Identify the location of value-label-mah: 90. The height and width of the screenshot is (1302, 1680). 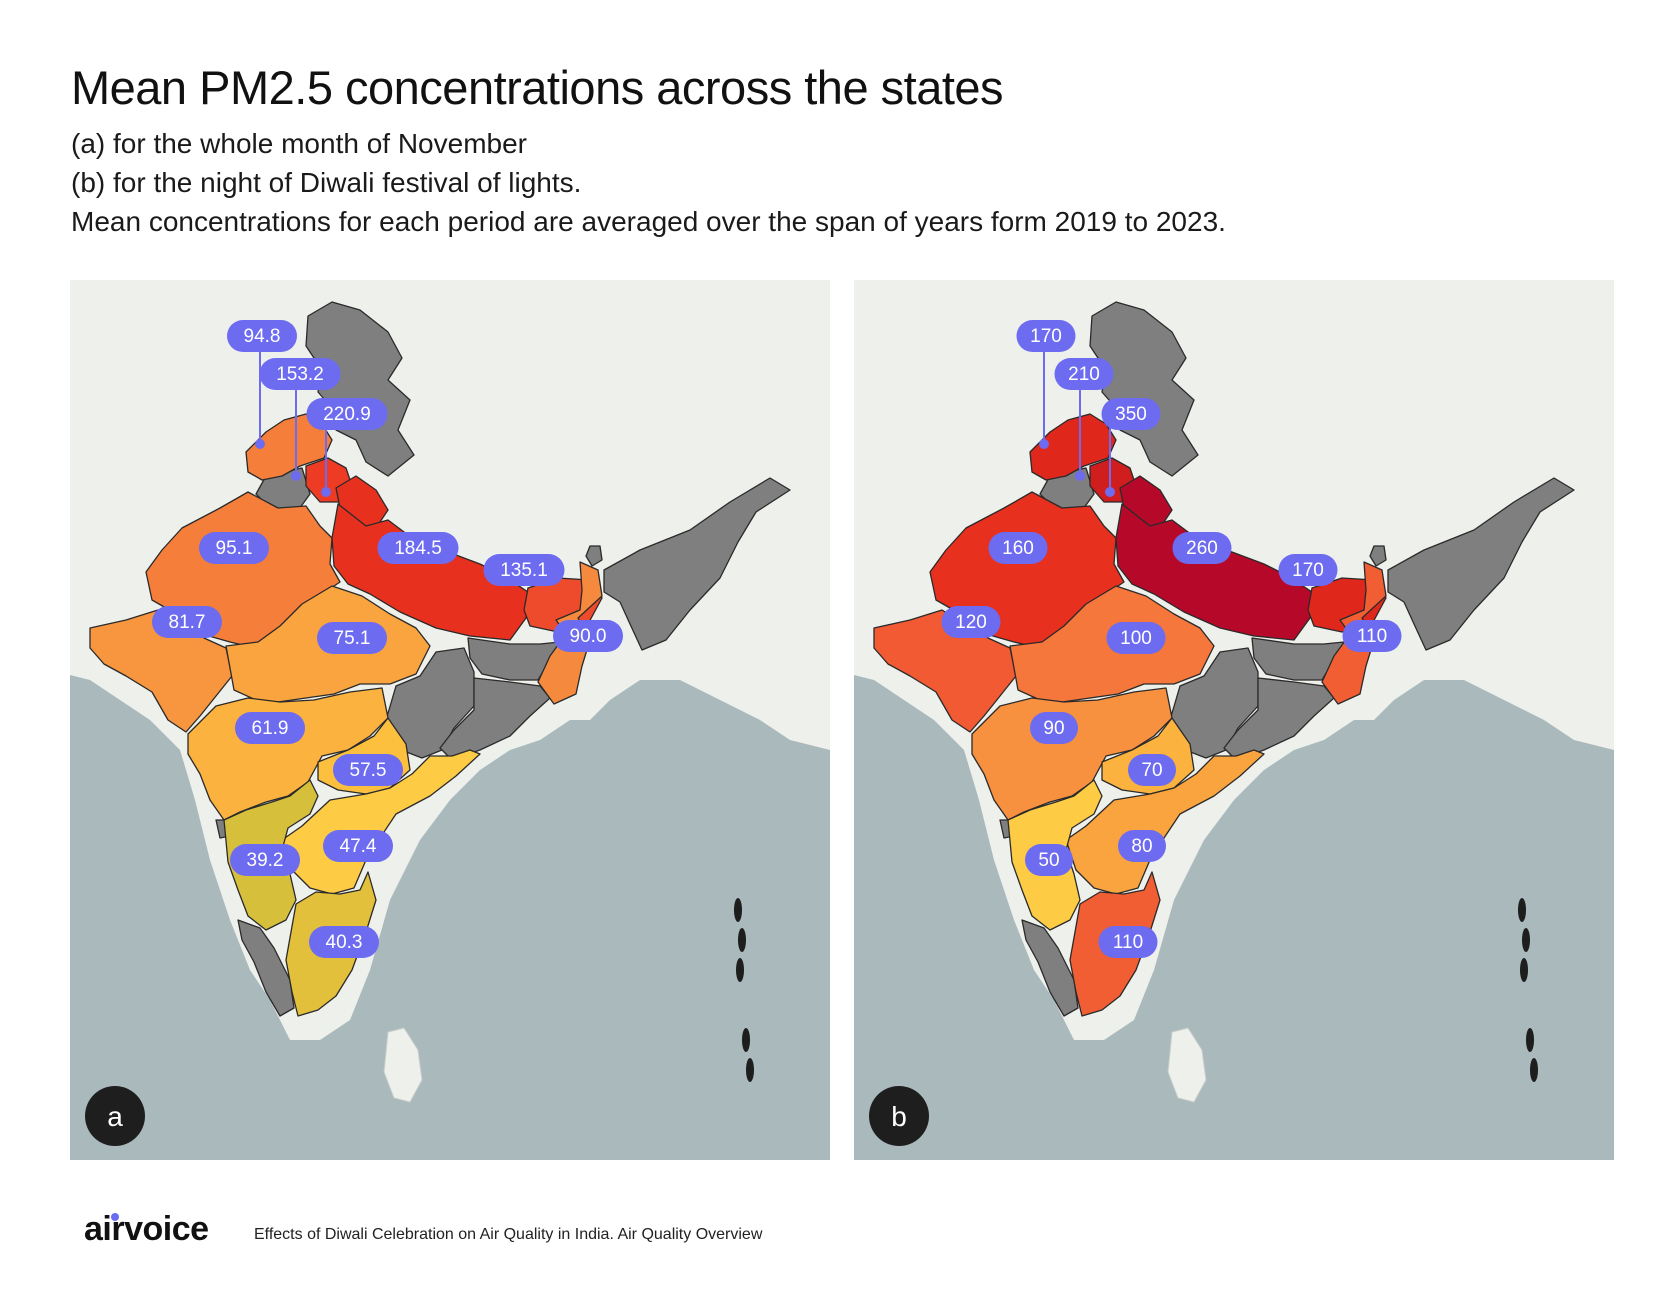
(1053, 728).